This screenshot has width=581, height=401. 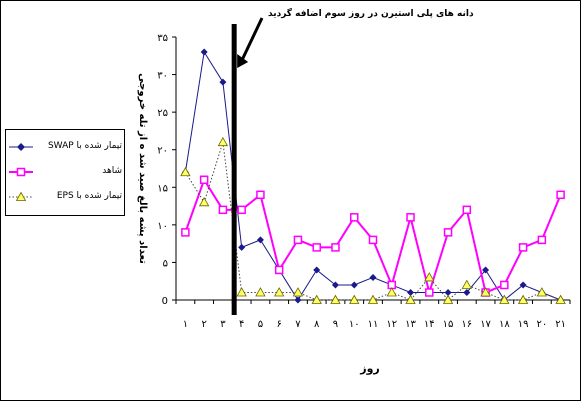 I want to click on x-tick-label: ۲, so click(x=203, y=324).